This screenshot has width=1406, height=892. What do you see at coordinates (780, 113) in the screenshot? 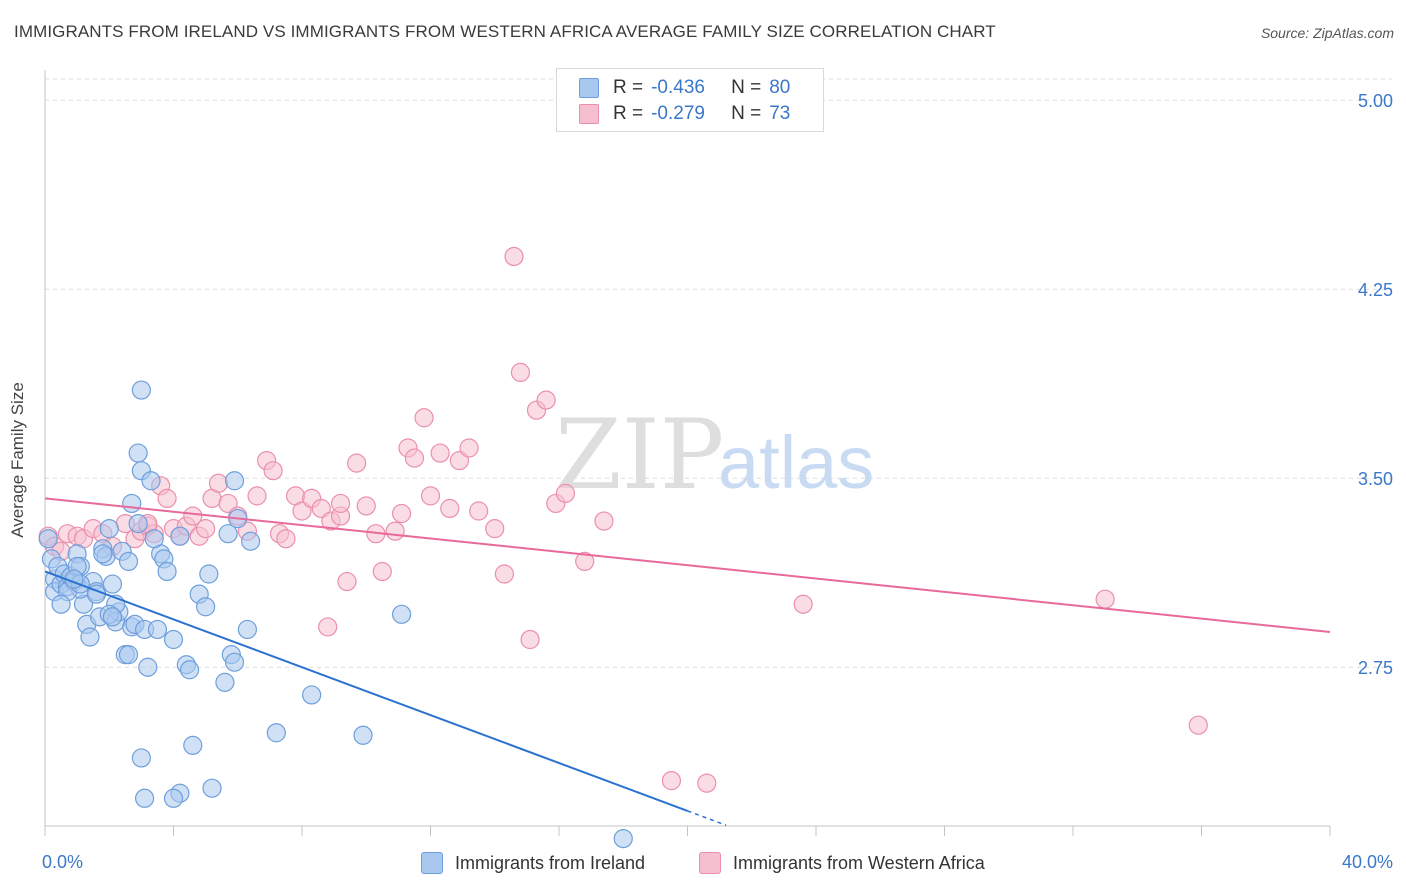
I see `n-value-western-africa: 73` at bounding box center [780, 113].